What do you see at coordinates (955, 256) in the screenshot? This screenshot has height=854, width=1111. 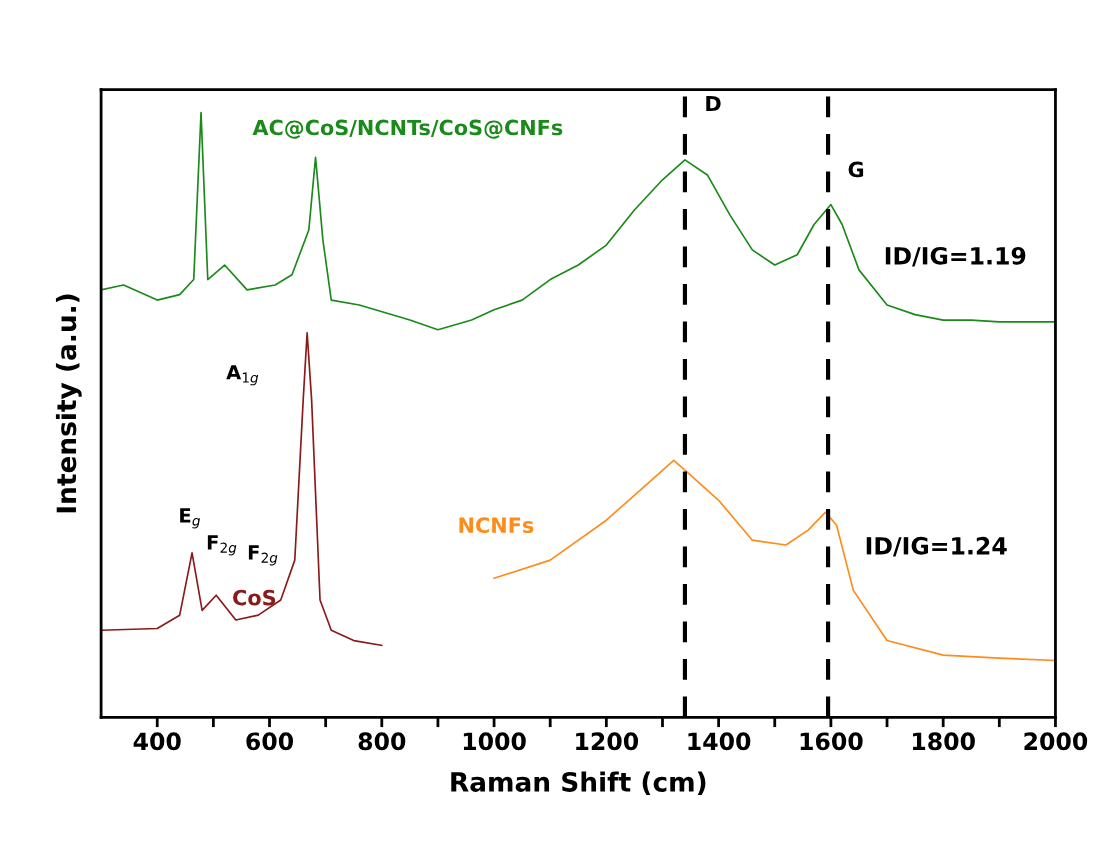 I see `annotation: ID/IG=1.19` at bounding box center [955, 256].